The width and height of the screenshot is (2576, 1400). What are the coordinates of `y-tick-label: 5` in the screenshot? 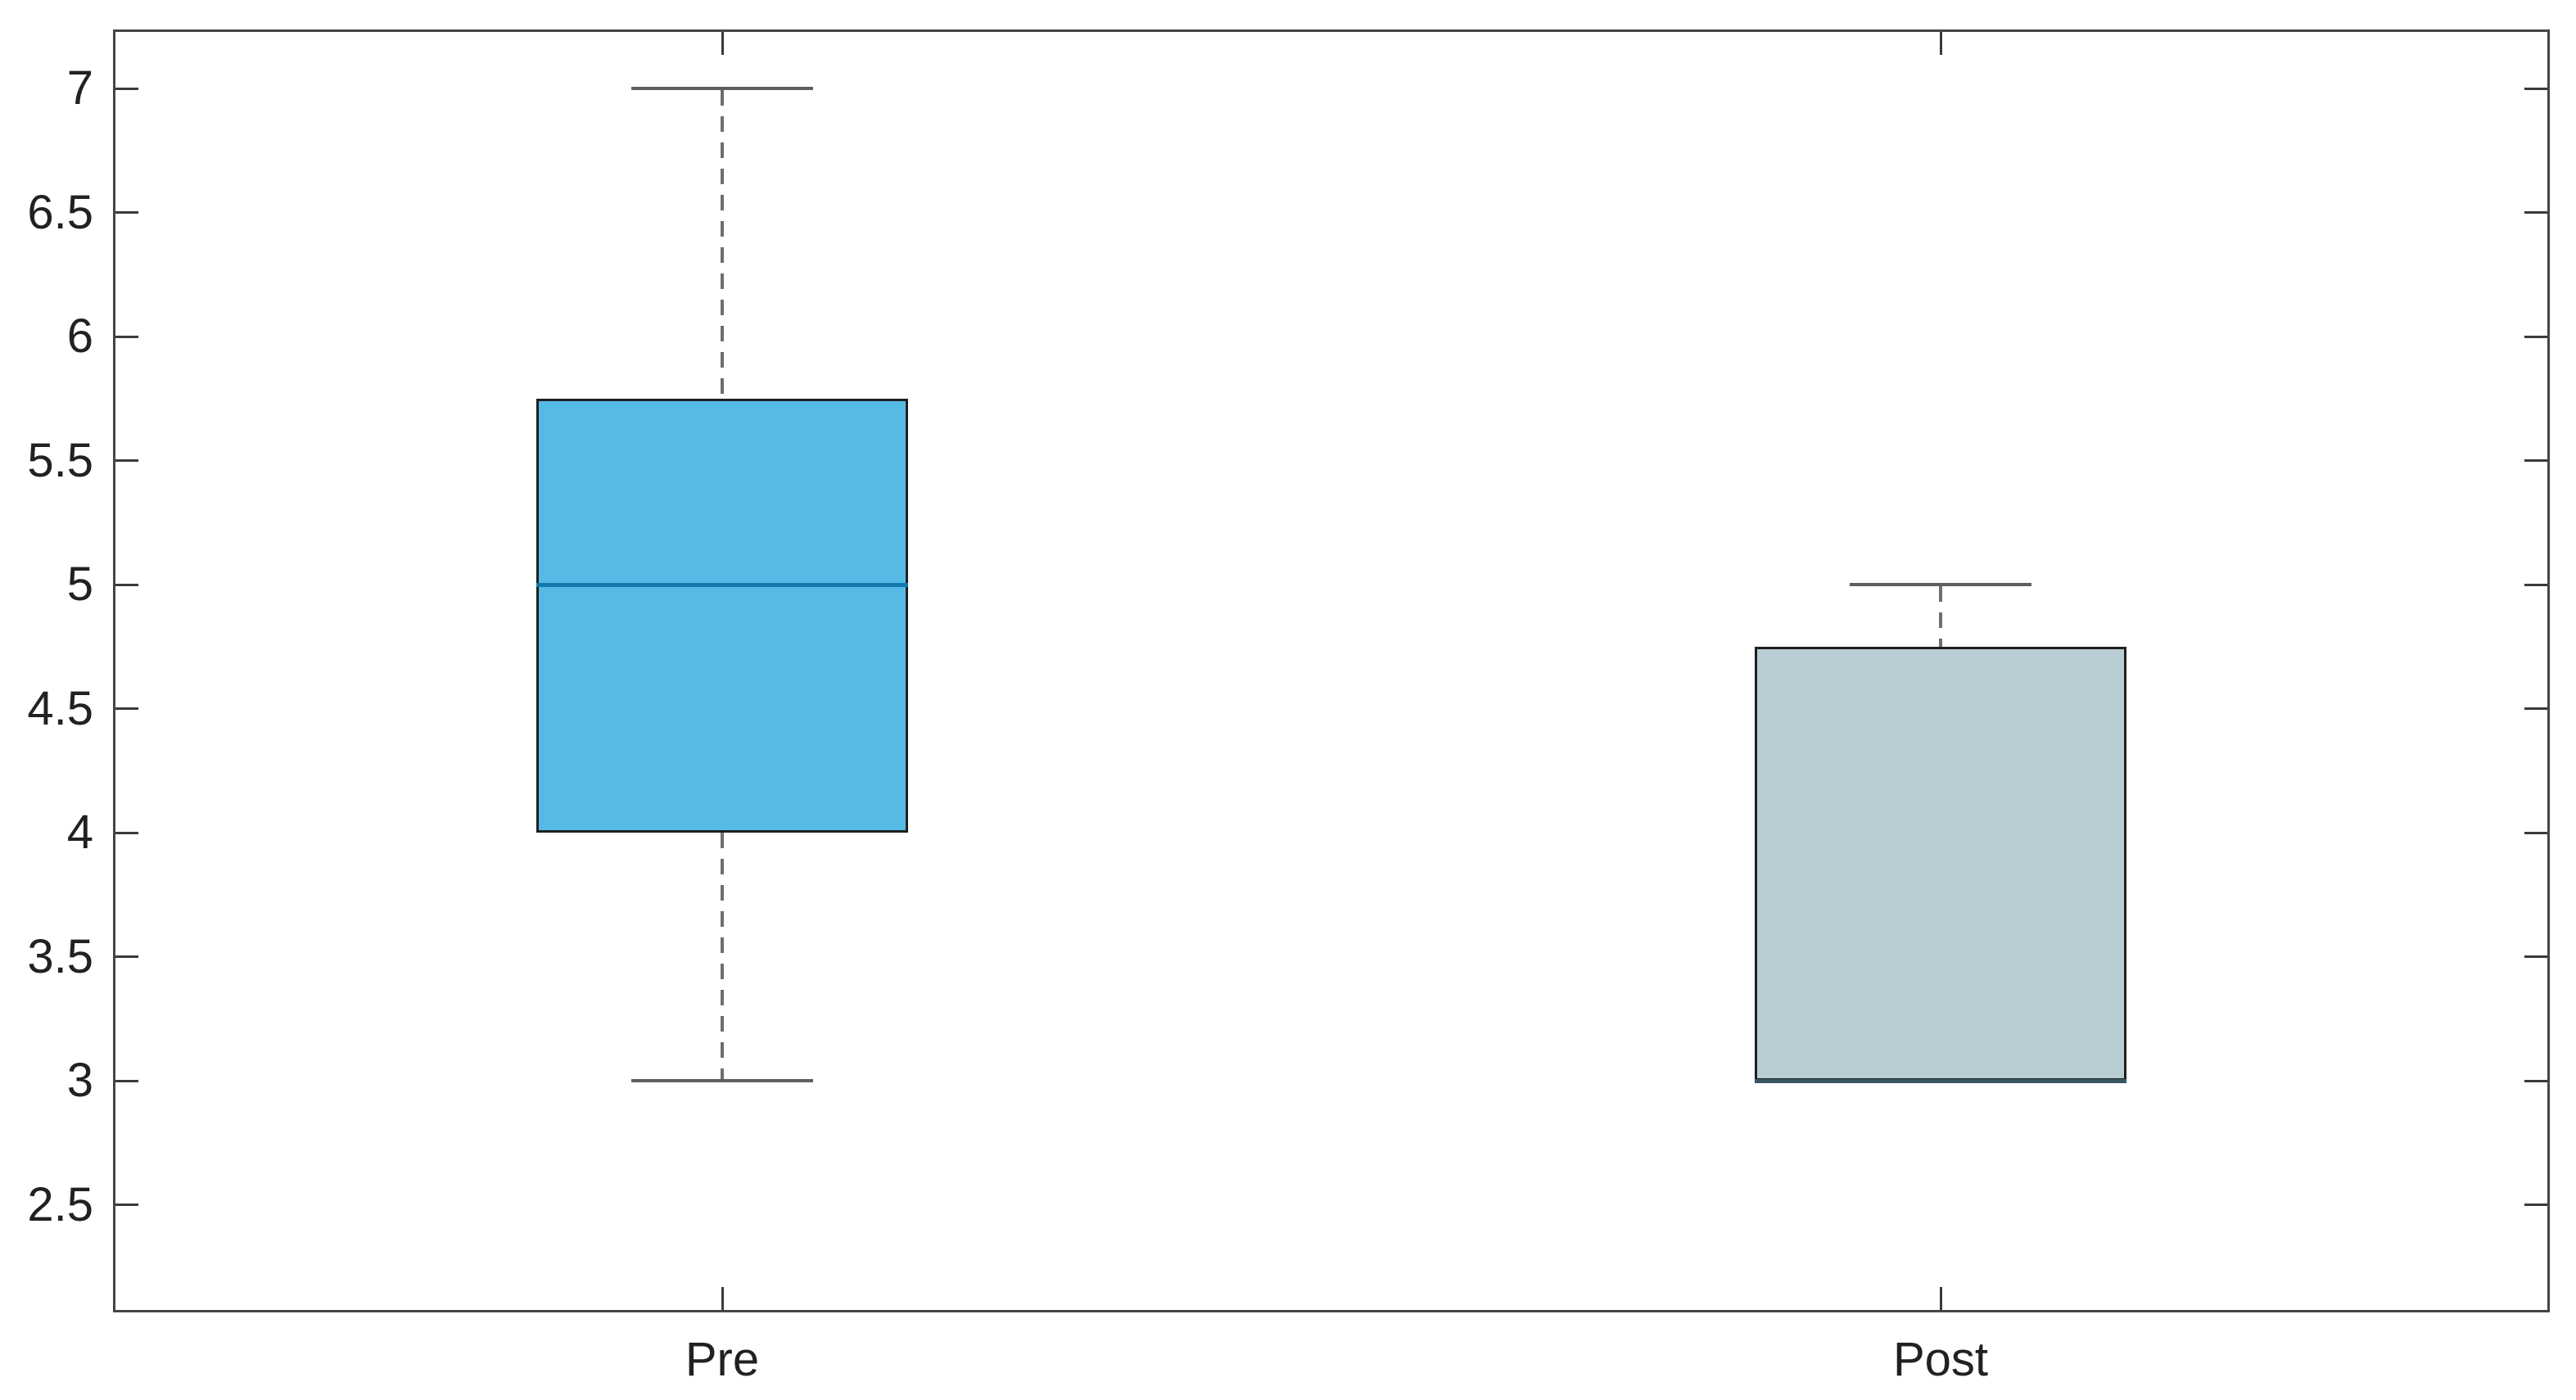 It's located at (79, 585).